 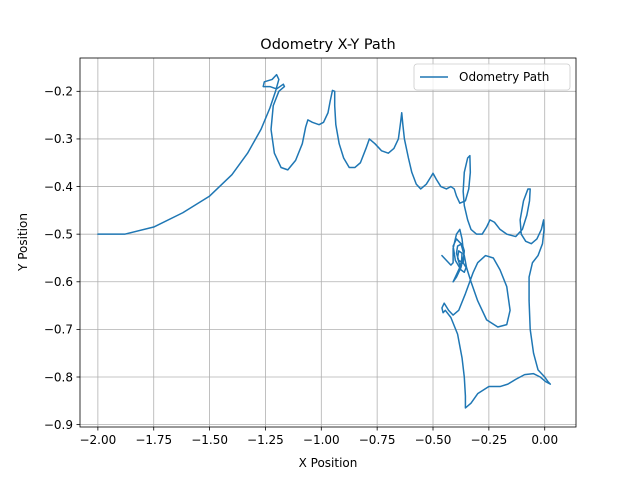 What do you see at coordinates (58, 425) in the screenshot?
I see `y-tick-label: −0.9` at bounding box center [58, 425].